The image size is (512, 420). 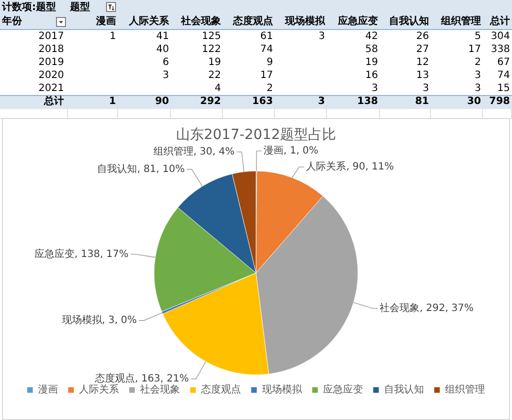 What do you see at coordinates (290, 150) in the screenshot?
I see `data-label: 漫画, 1, 0%` at bounding box center [290, 150].